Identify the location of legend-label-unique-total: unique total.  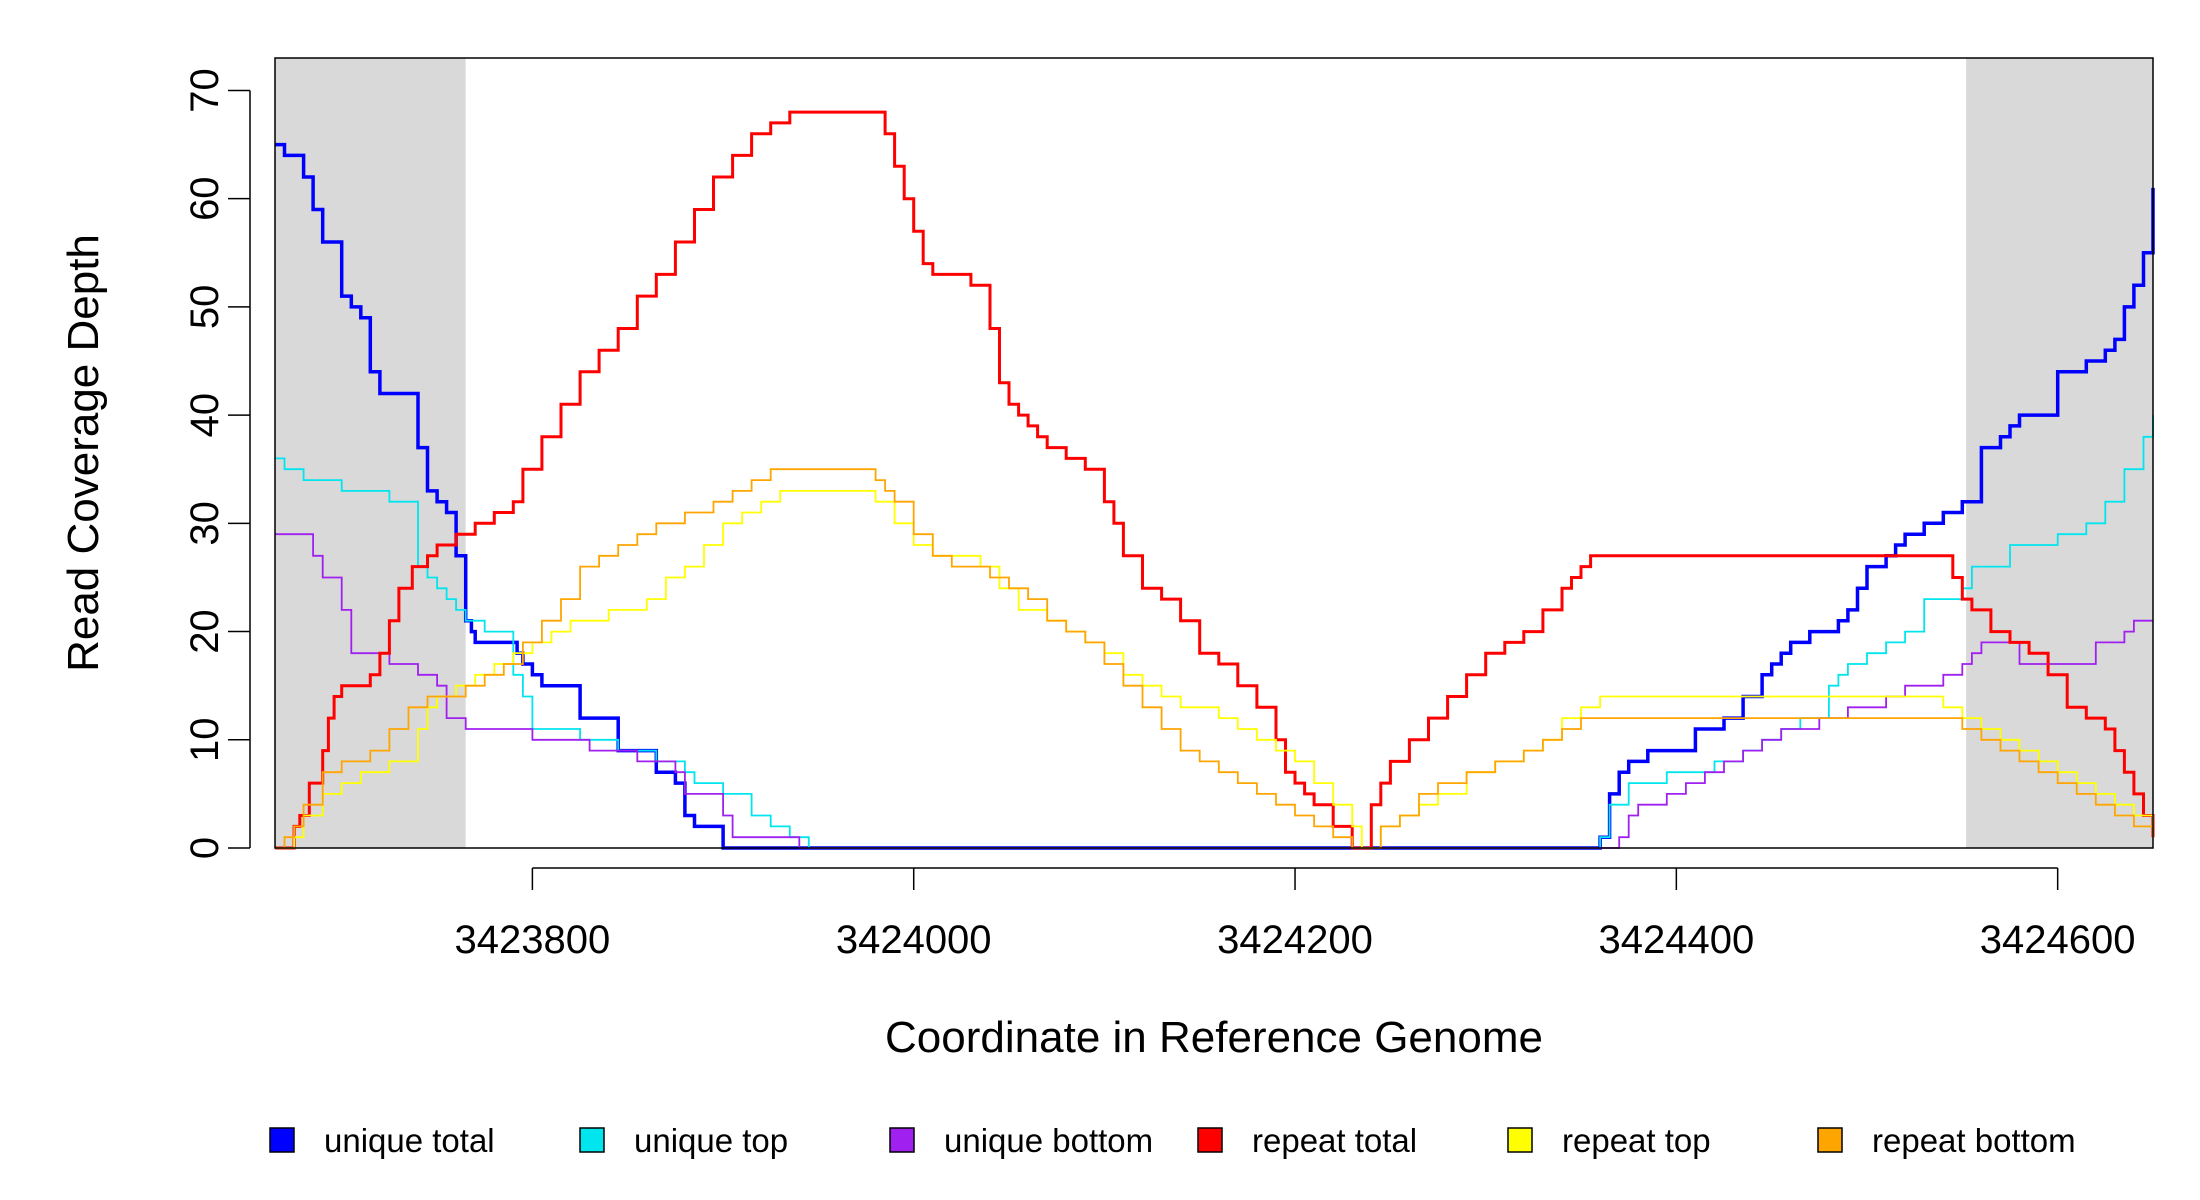
(409, 1140).